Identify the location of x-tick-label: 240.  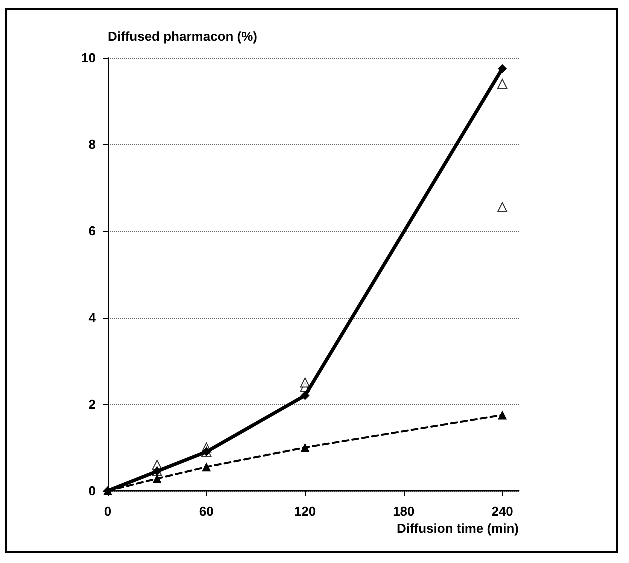
(503, 511).